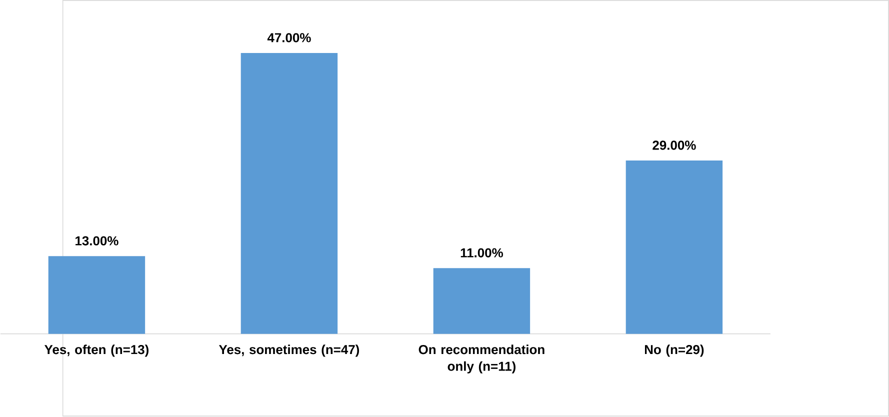 The image size is (889, 417). What do you see at coordinates (97, 241) in the screenshot?
I see `data-label: 13.00%` at bounding box center [97, 241].